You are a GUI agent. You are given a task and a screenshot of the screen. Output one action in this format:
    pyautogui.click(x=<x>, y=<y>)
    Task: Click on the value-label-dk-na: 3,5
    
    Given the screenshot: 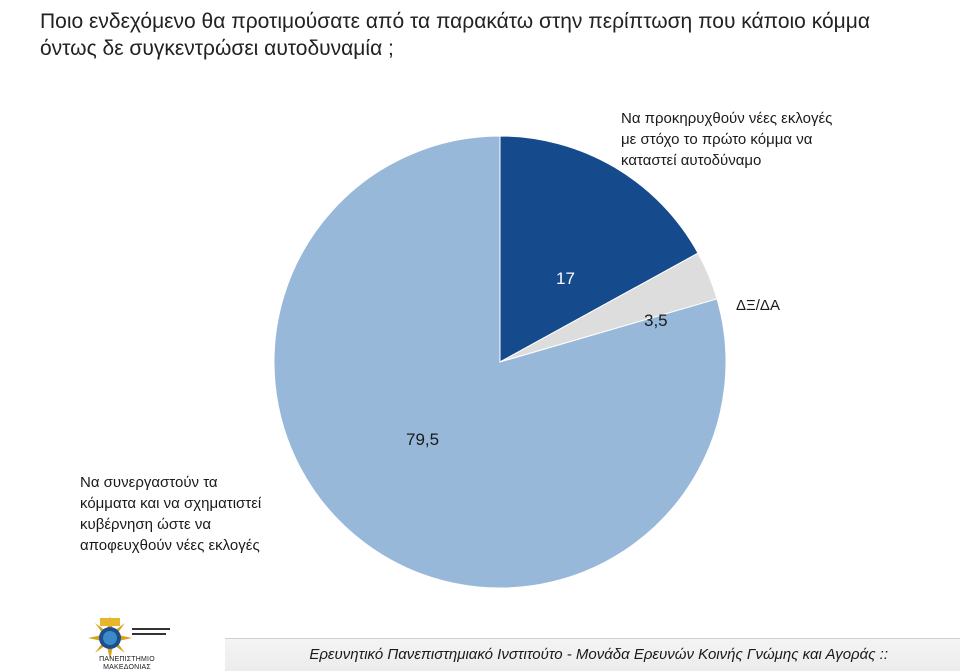 What is the action you would take?
    pyautogui.click(x=656, y=320)
    